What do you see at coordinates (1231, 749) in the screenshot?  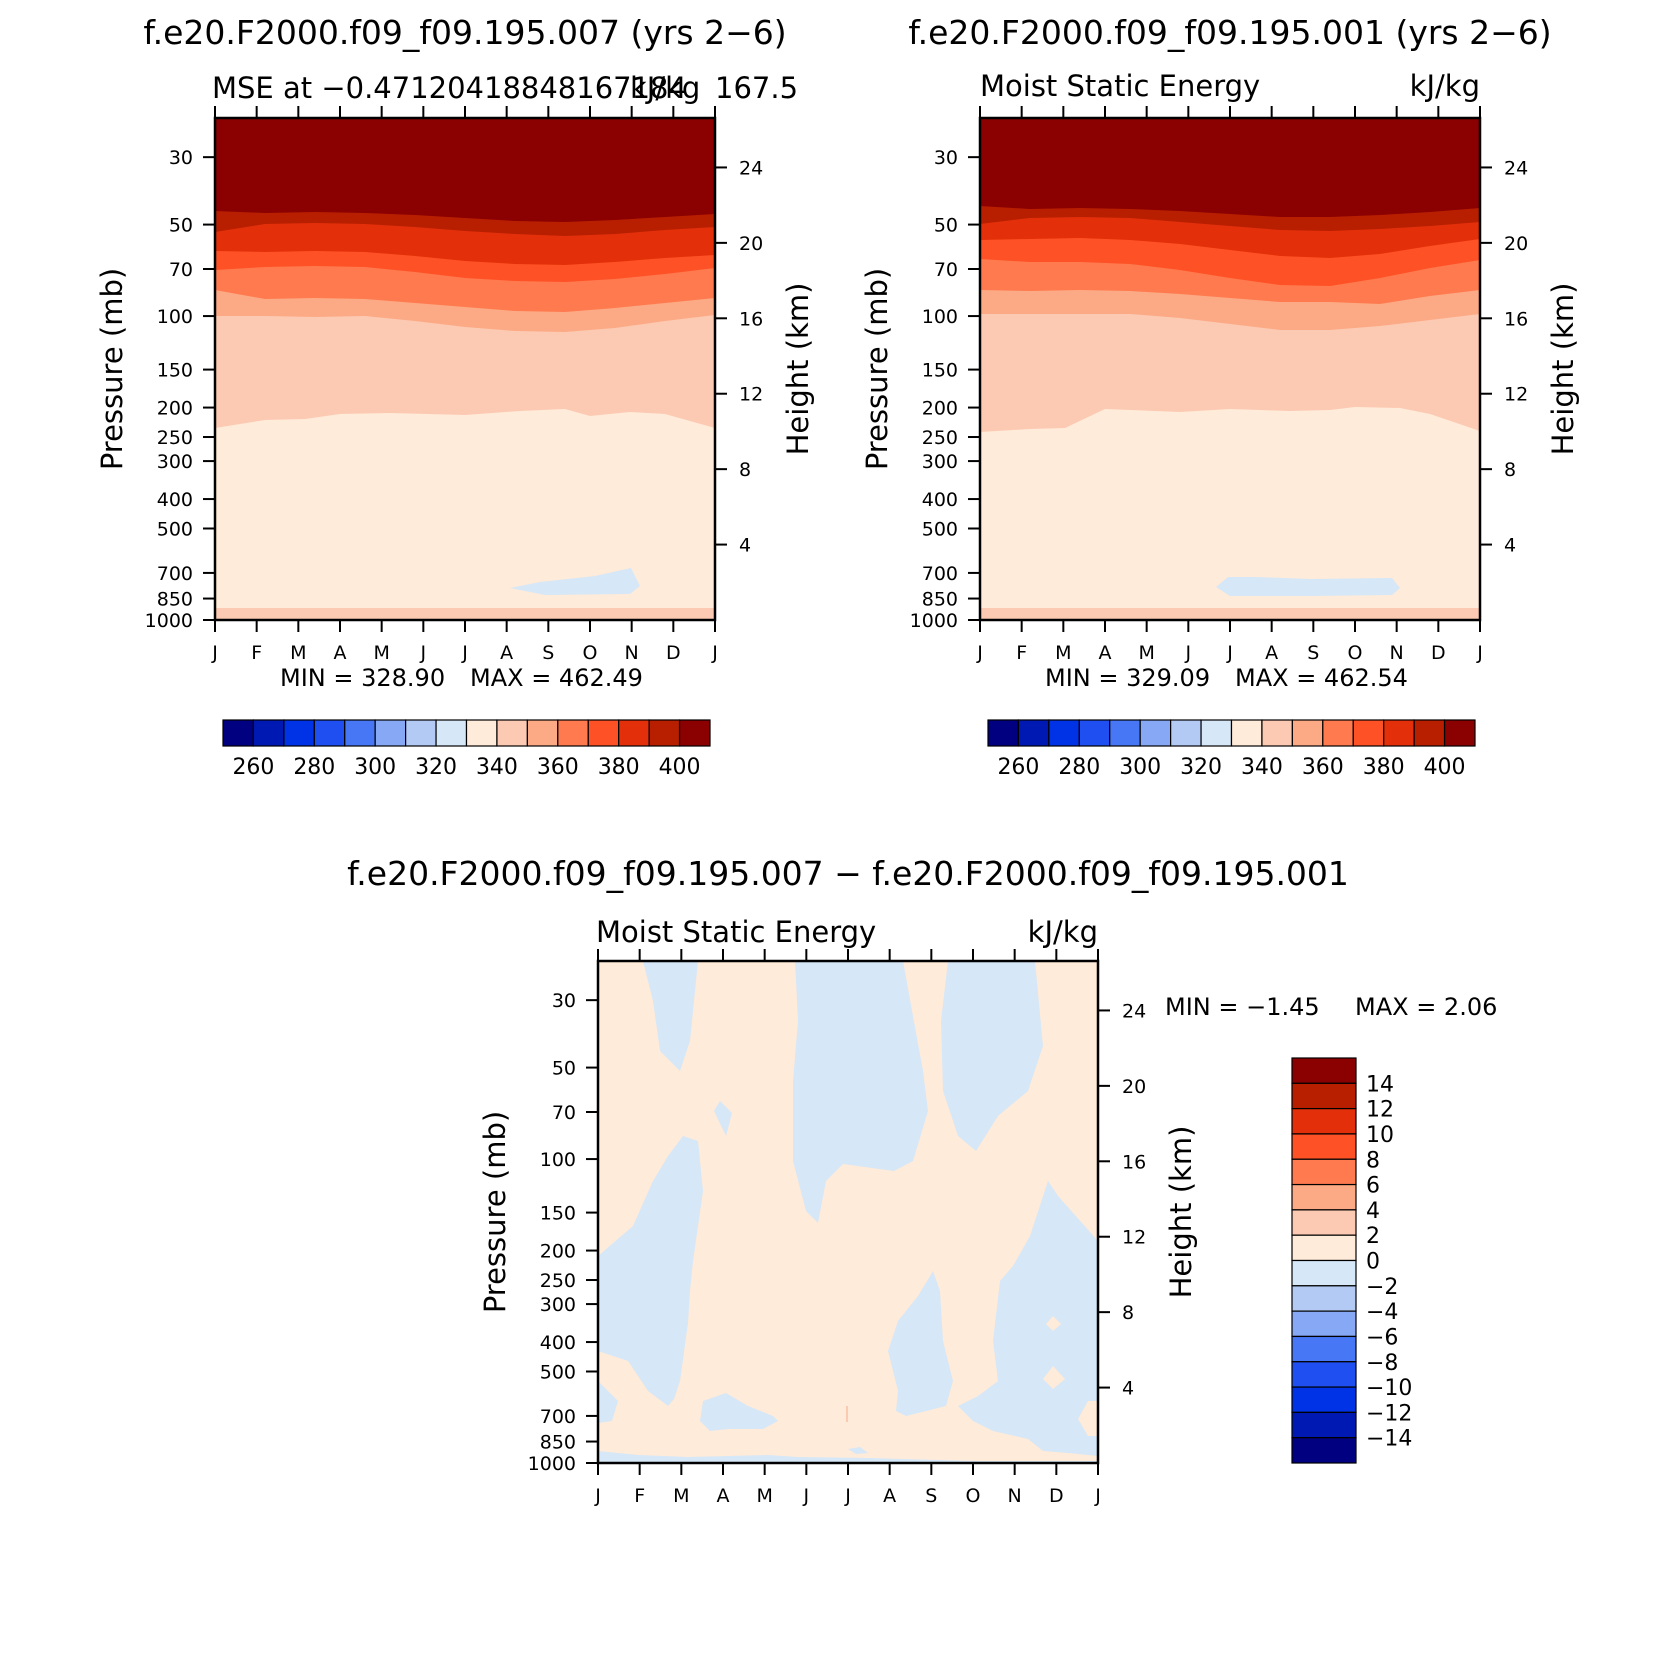 I see `panel-b-colorbar: 260 280 300 320 340 360 380 400` at bounding box center [1231, 749].